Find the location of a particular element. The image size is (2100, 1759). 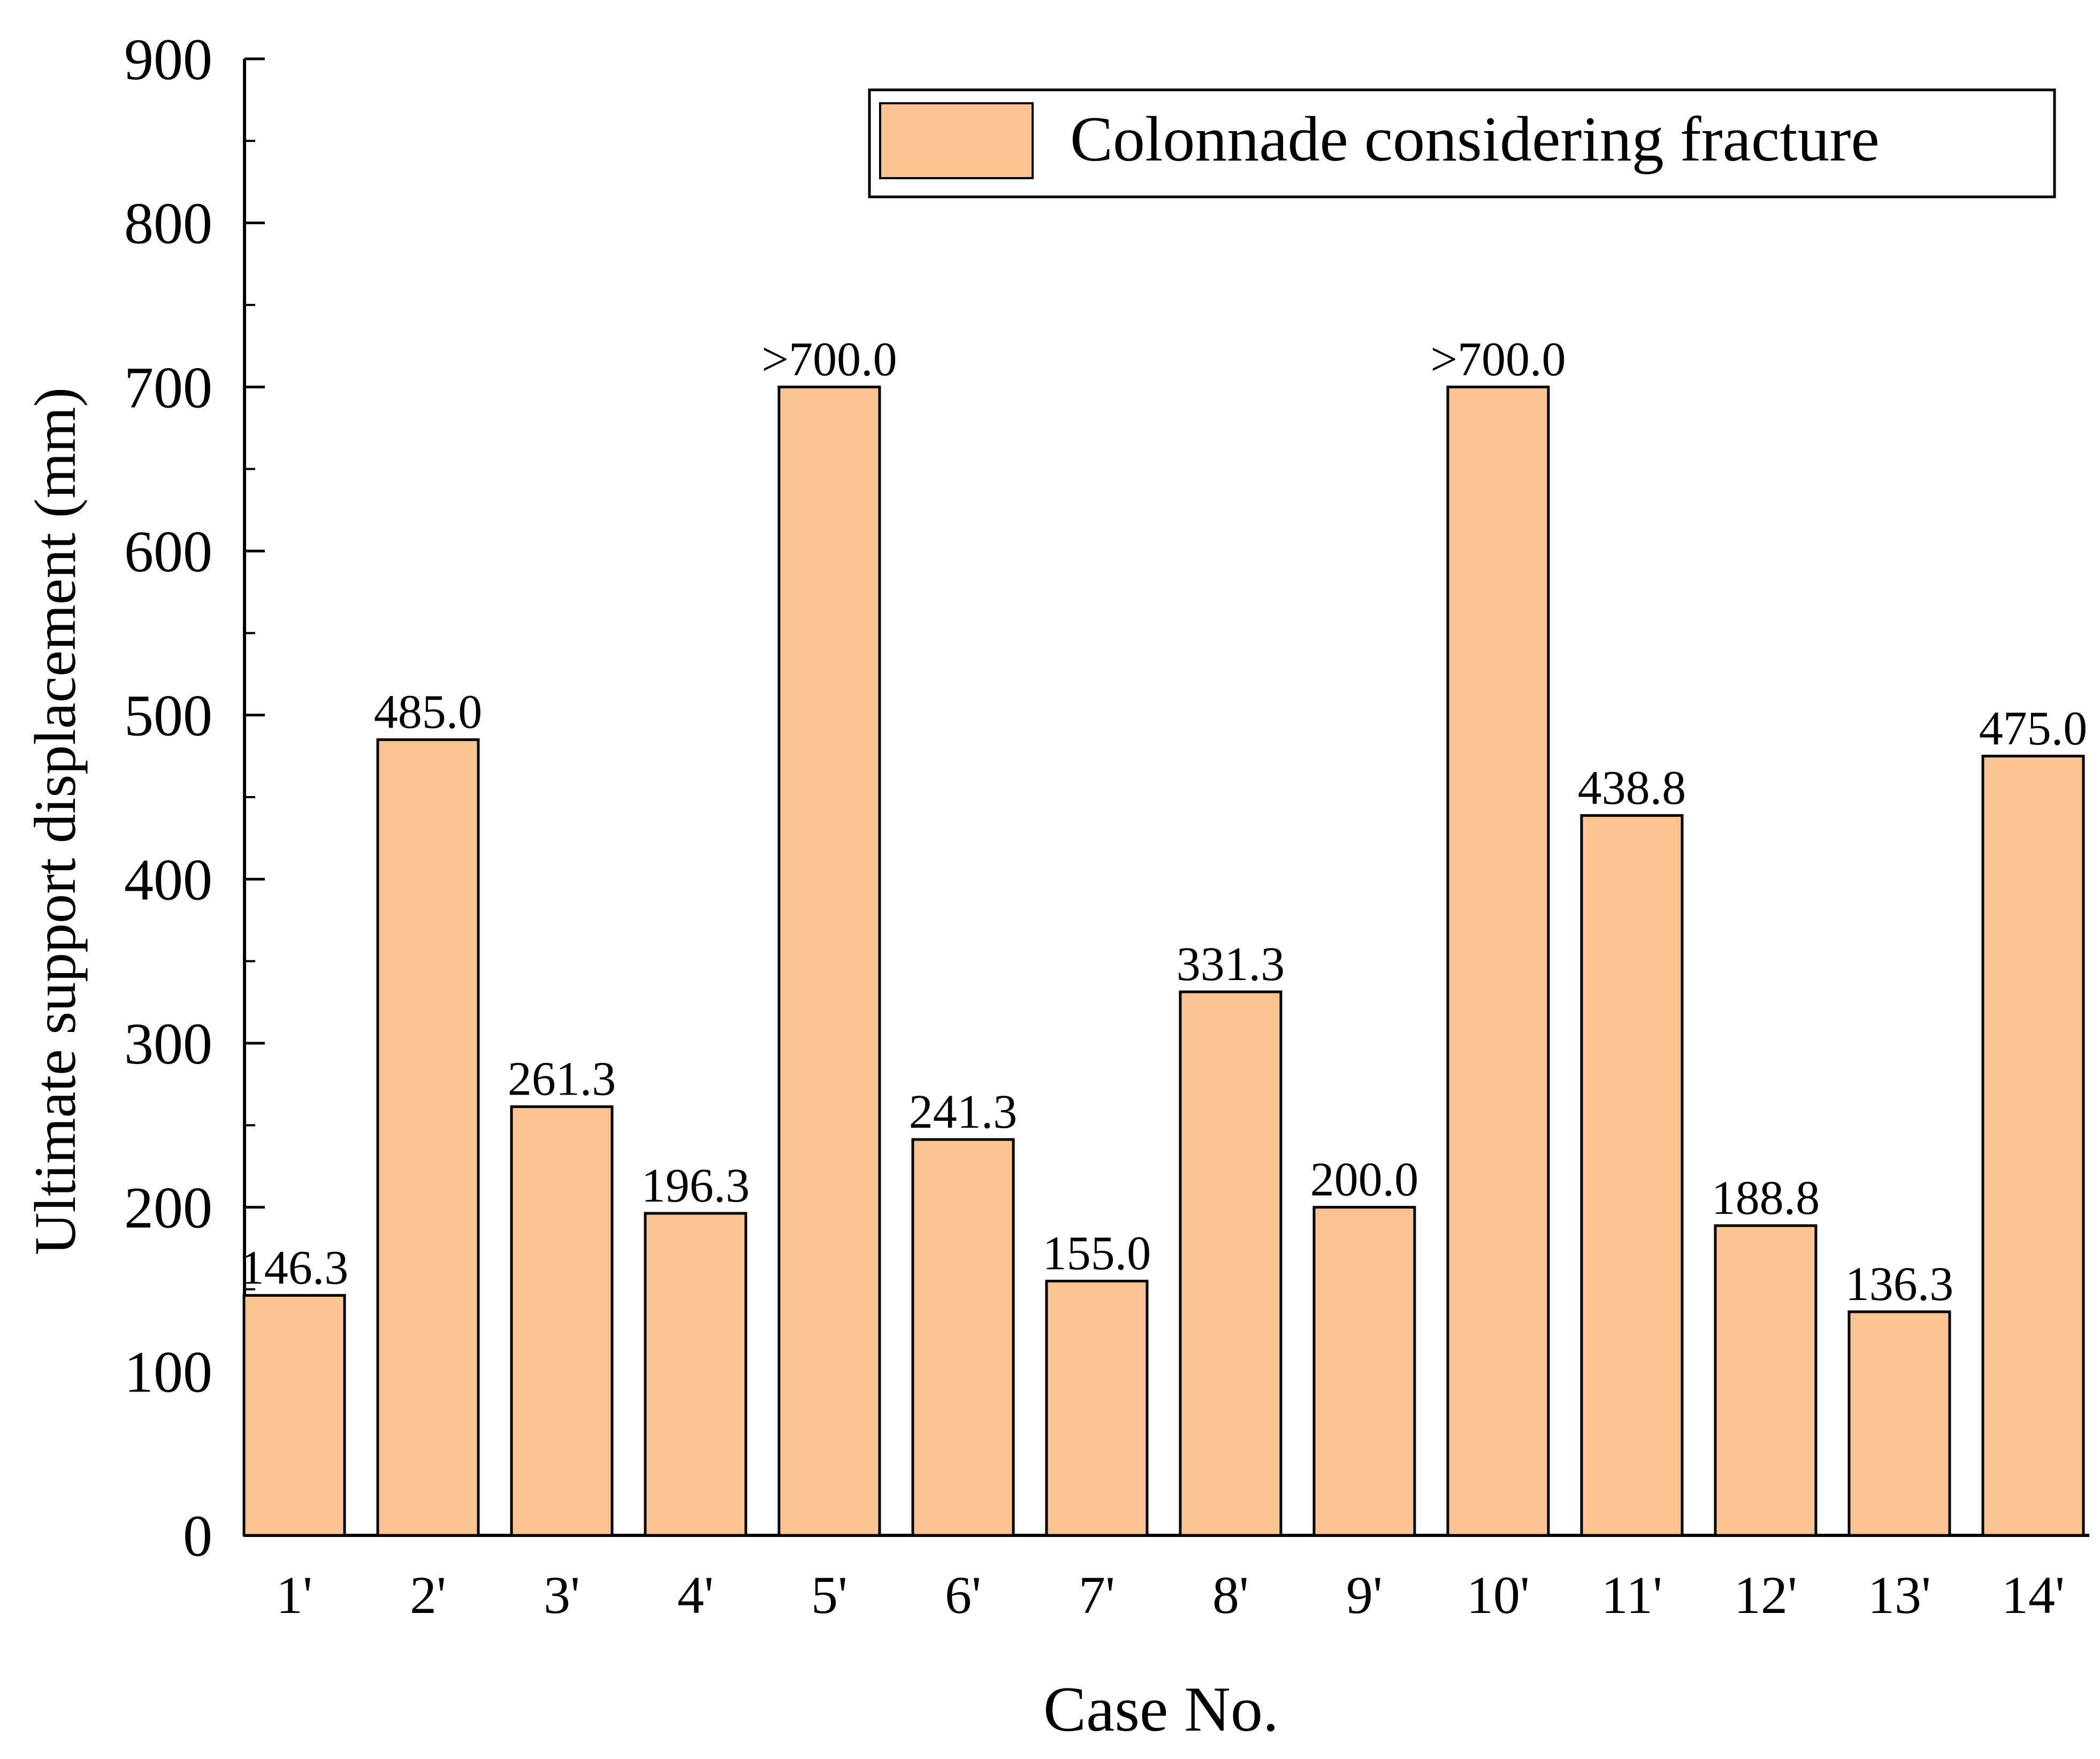

legend: Colonnade considering fracture is located at coordinates (1462, 143).